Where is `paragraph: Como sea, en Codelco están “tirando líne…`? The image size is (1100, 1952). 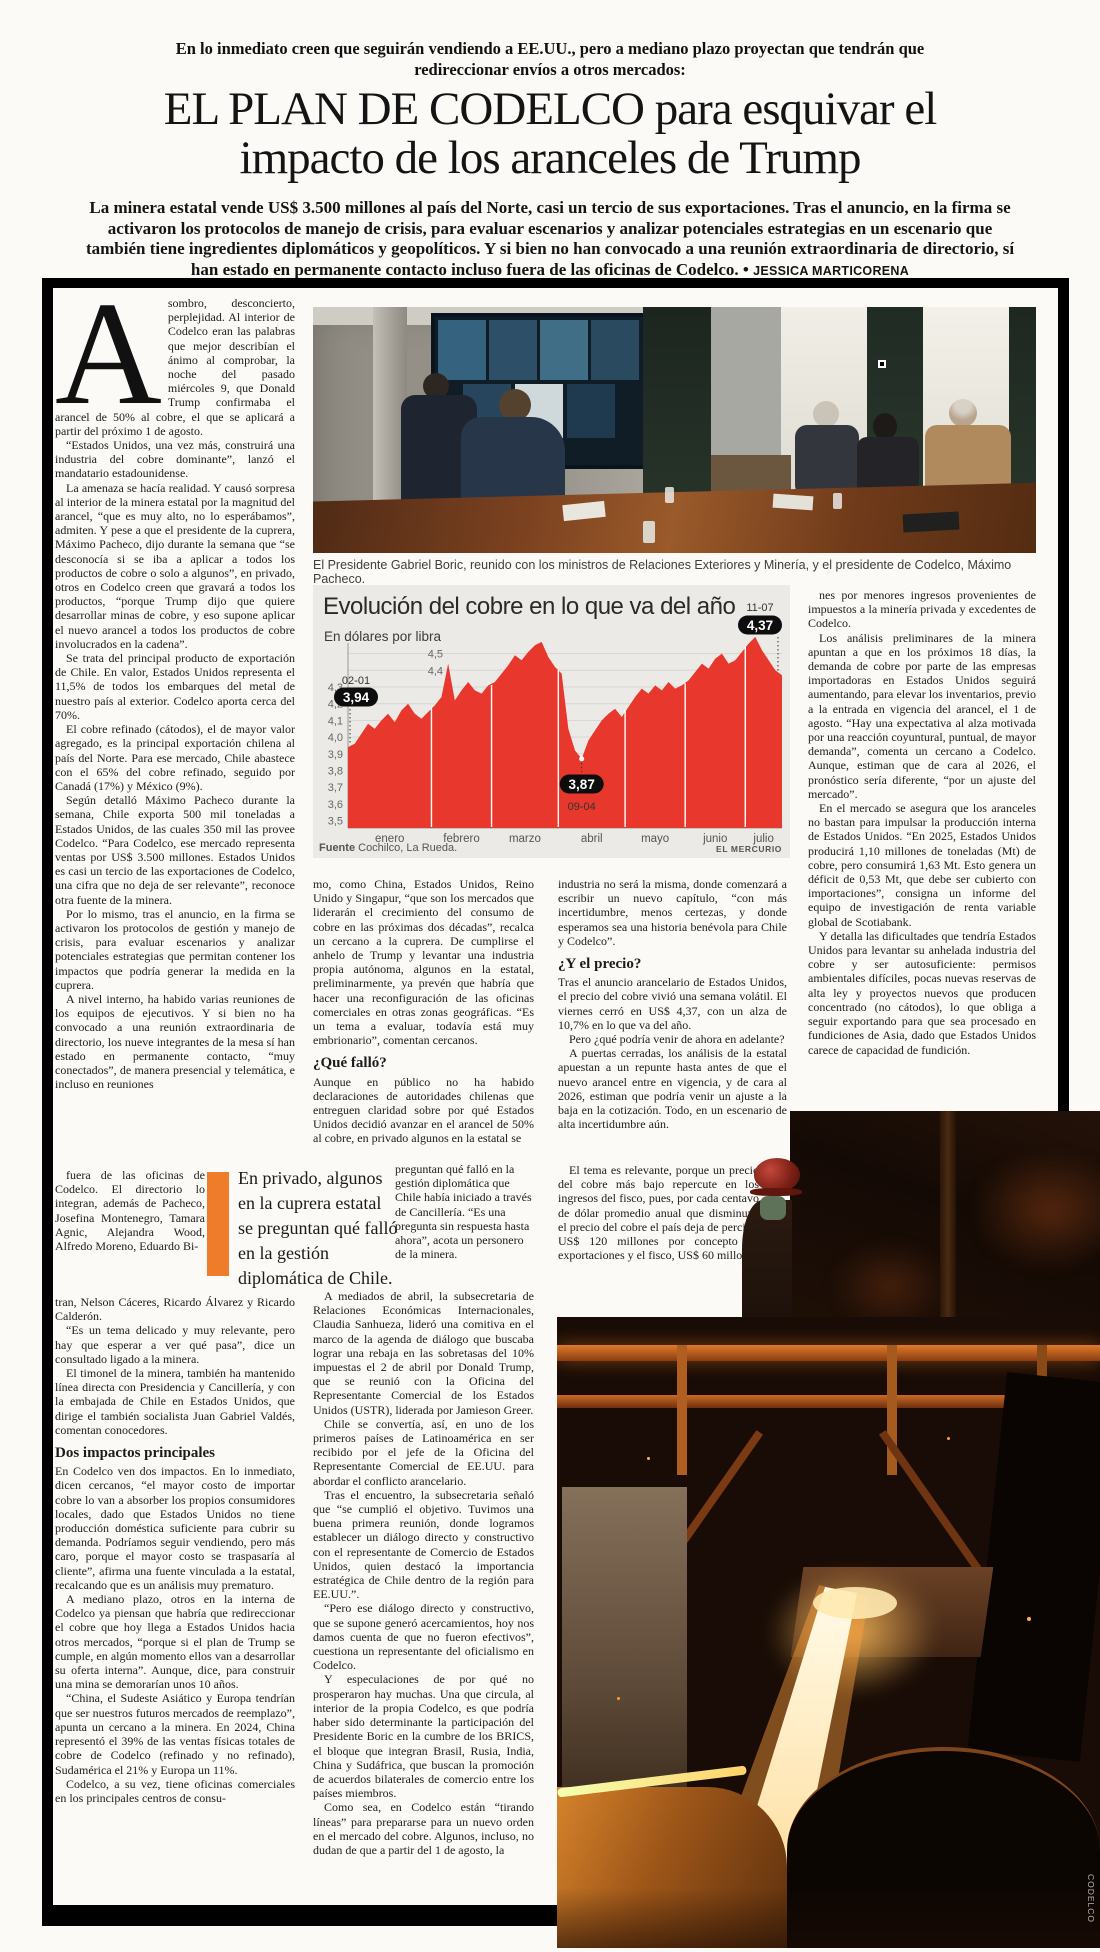
paragraph: Como sea, en Codelco están “tirando líne… is located at coordinates (423, 1828).